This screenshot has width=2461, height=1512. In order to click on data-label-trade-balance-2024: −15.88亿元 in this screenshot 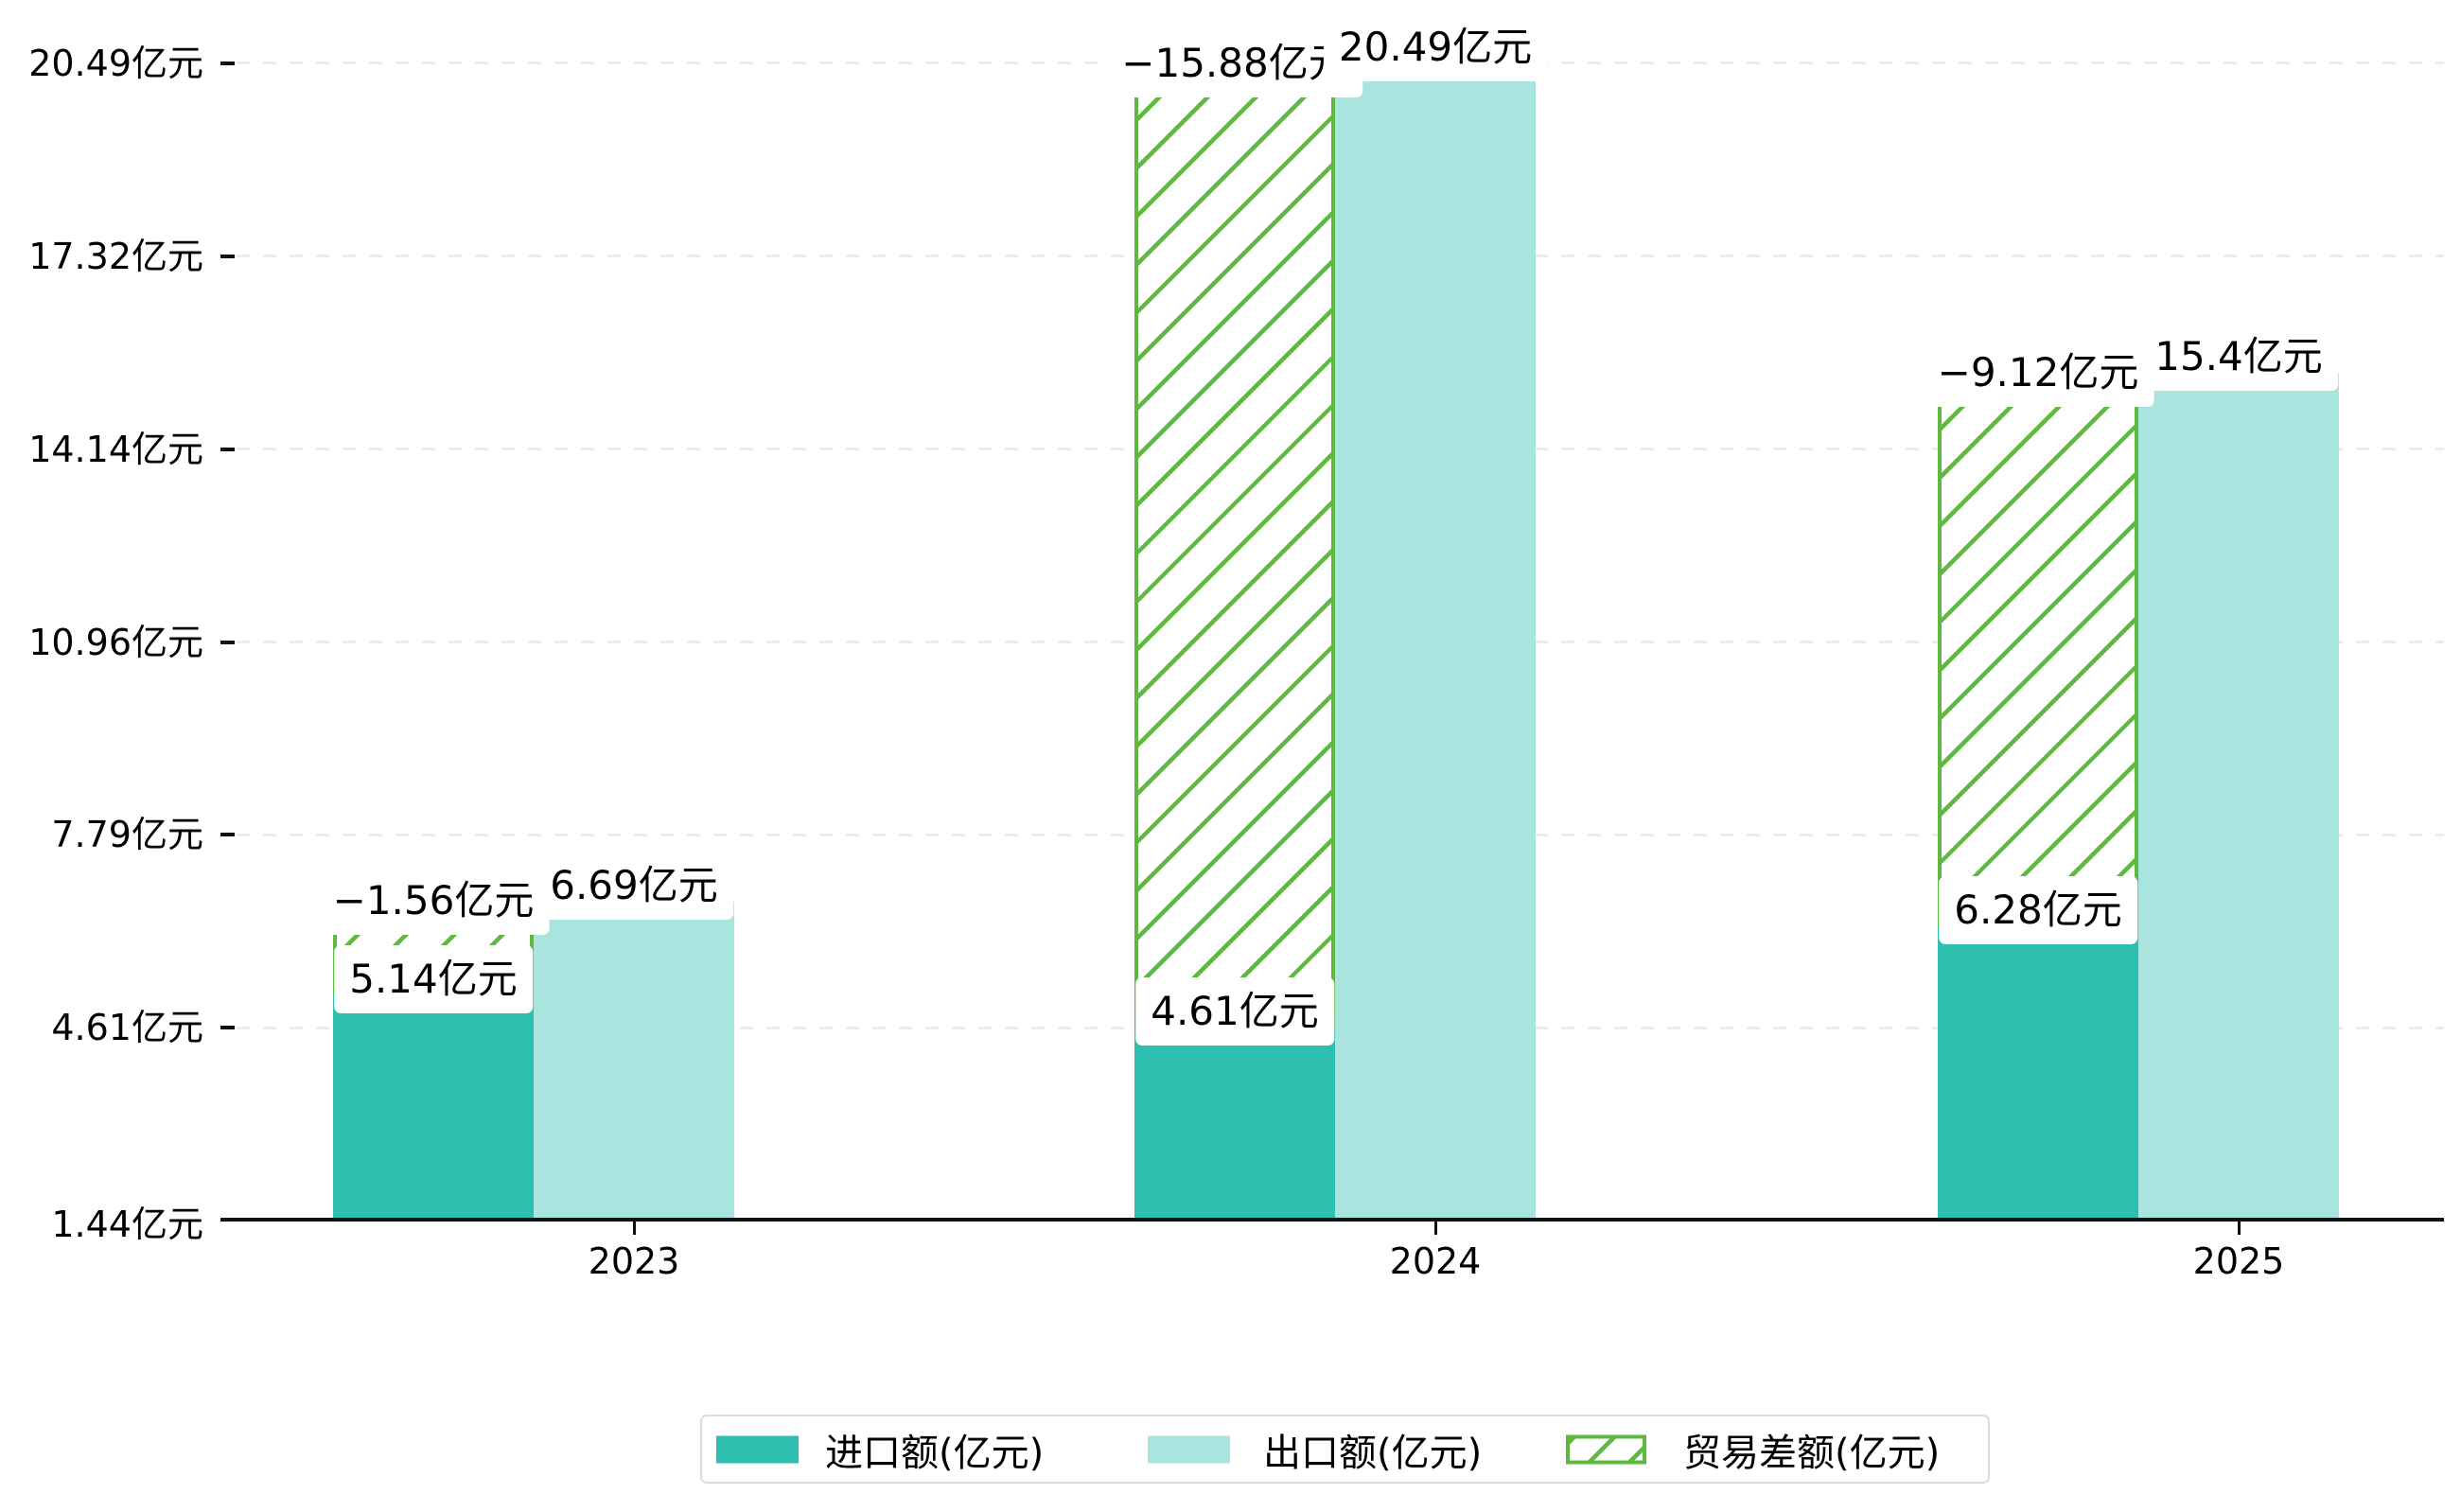, I will do `click(1234, 63)`.